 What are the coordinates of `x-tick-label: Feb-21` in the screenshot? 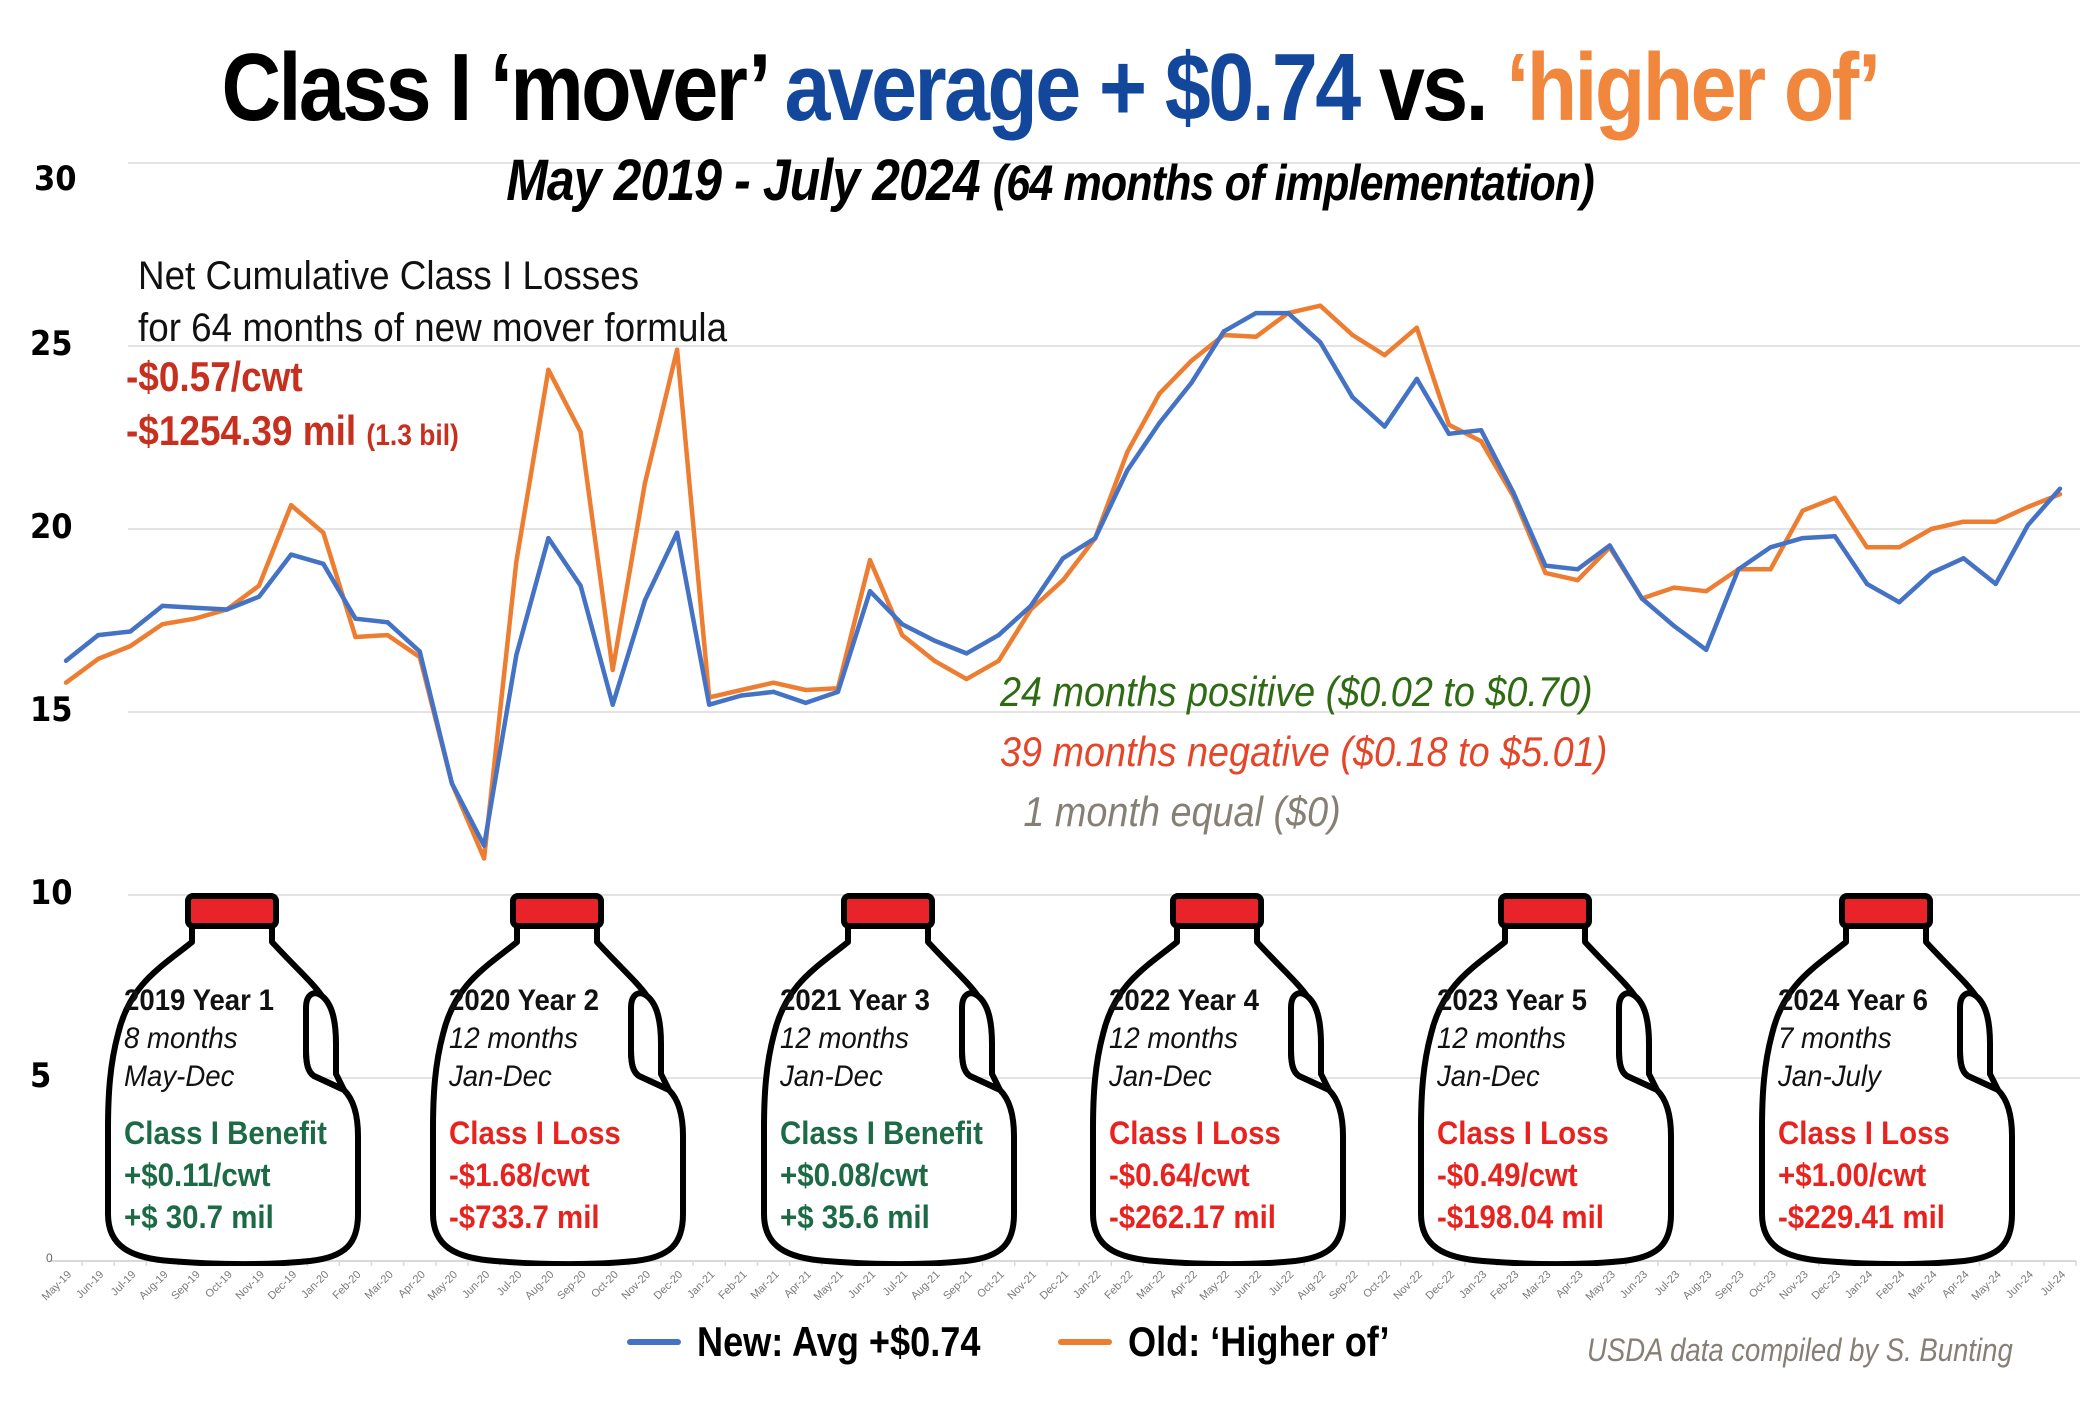 It's located at (732, 1285).